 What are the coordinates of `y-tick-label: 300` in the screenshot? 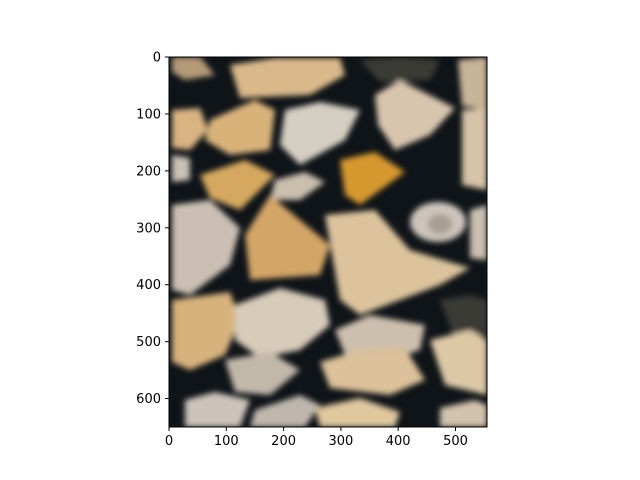 It's located at (148, 228).